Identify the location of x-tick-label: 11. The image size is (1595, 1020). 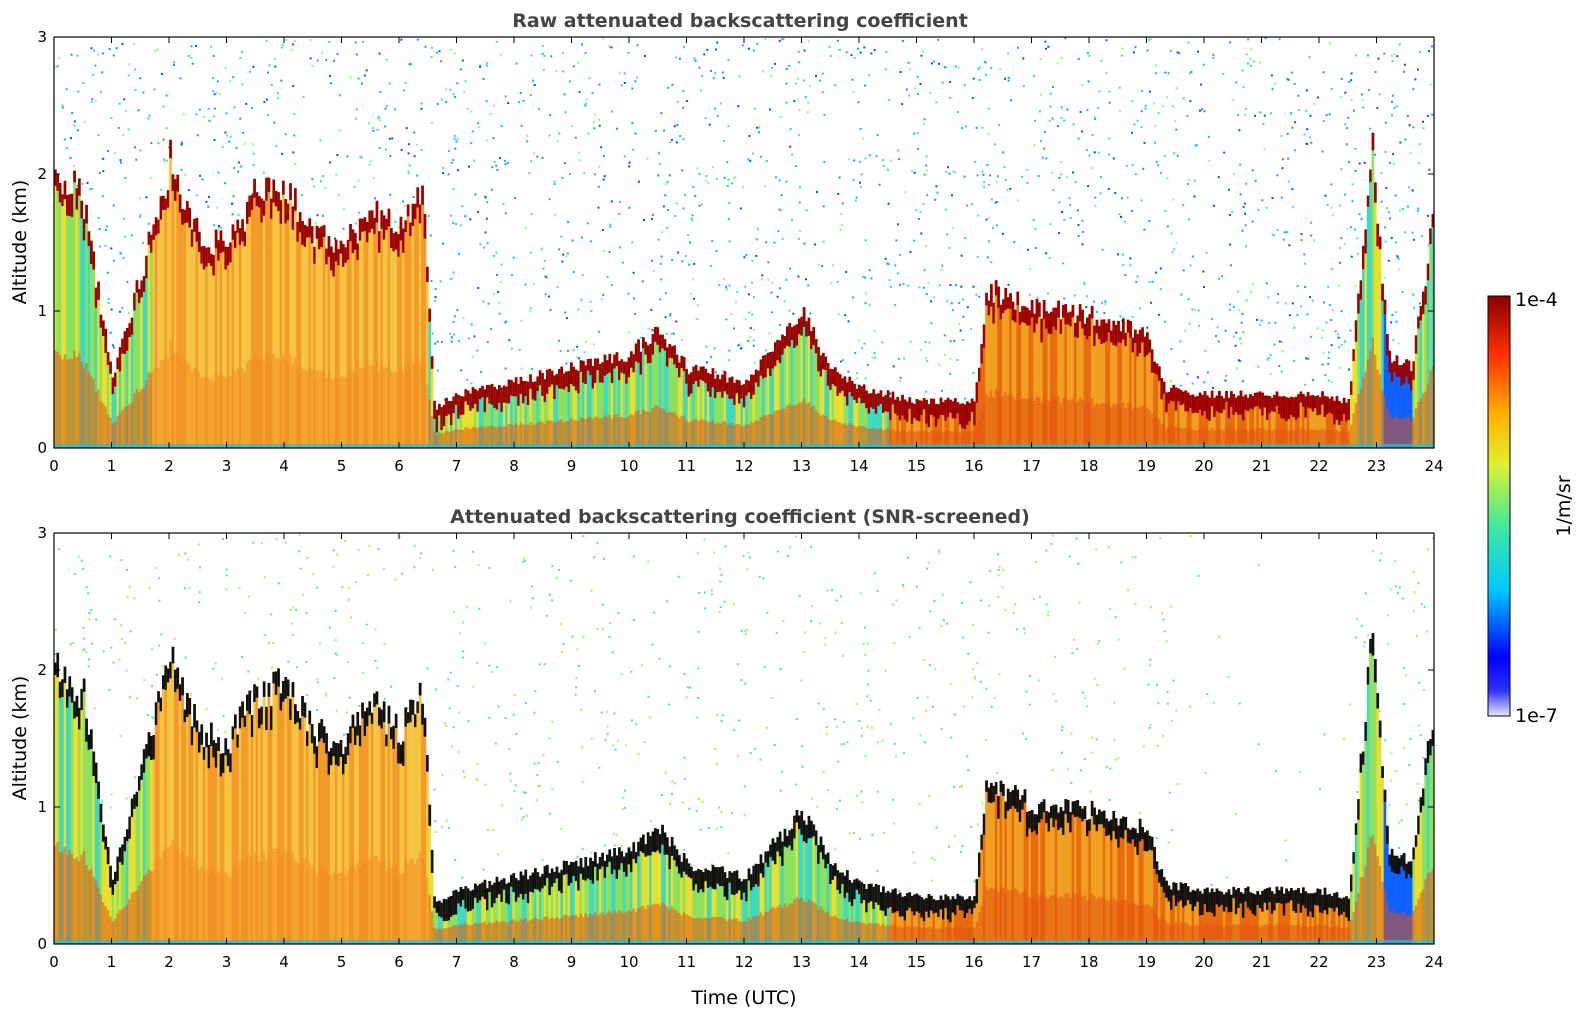
(686, 466).